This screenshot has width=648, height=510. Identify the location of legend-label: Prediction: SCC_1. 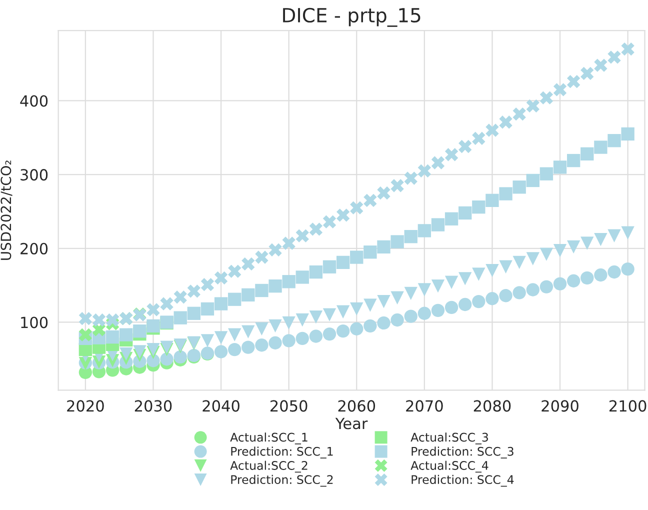
(282, 452).